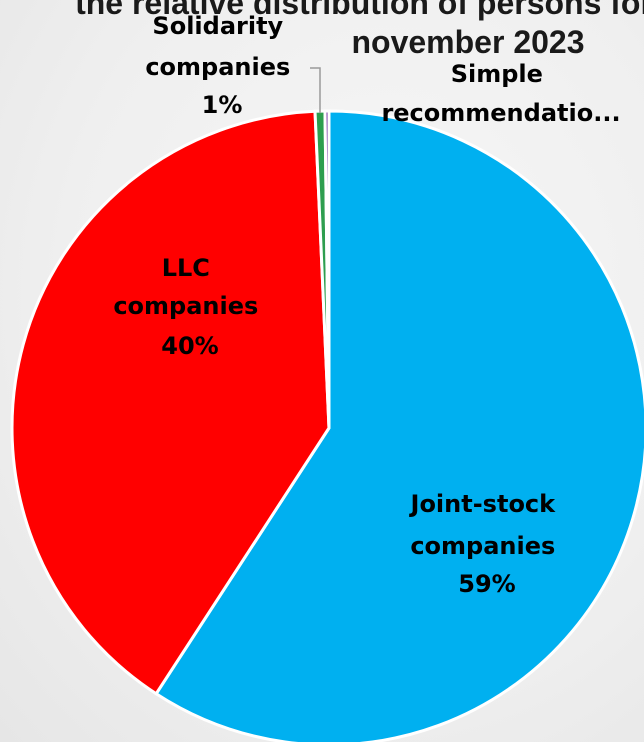 The width and height of the screenshot is (644, 742). What do you see at coordinates (467, 42) in the screenshot?
I see `chart-title-line-2: november 2023` at bounding box center [467, 42].